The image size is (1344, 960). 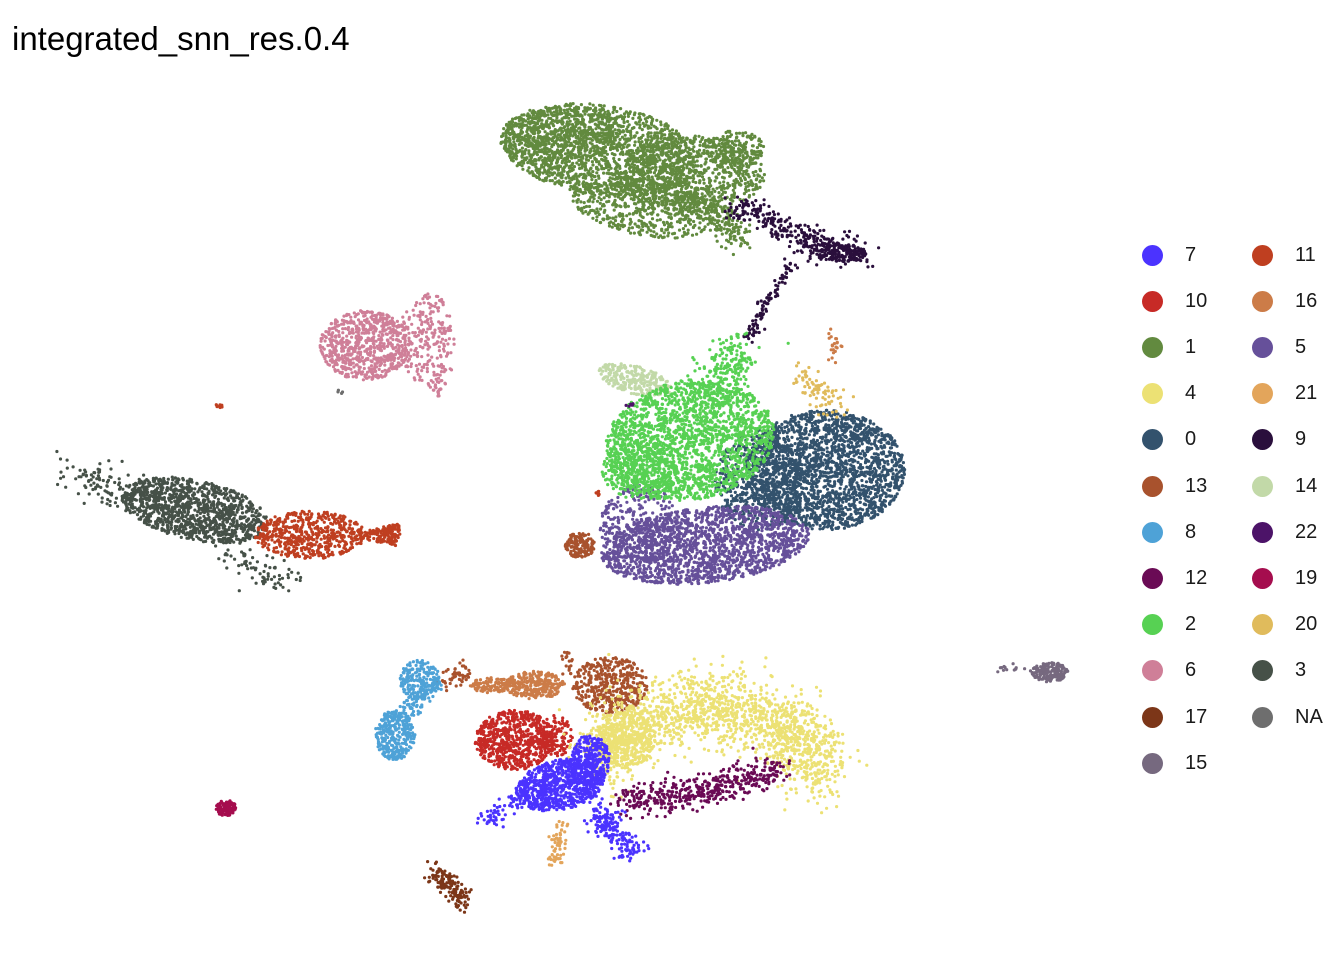 What do you see at coordinates (1284, 578) in the screenshot?
I see `legend-item-19: 19` at bounding box center [1284, 578].